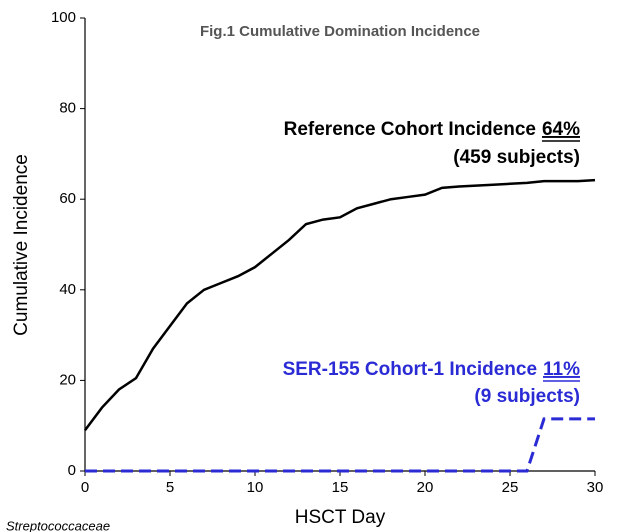 Image resolution: width=617 pixels, height=532 pixels. I want to click on annotation-rate: 64%, so click(561, 129).